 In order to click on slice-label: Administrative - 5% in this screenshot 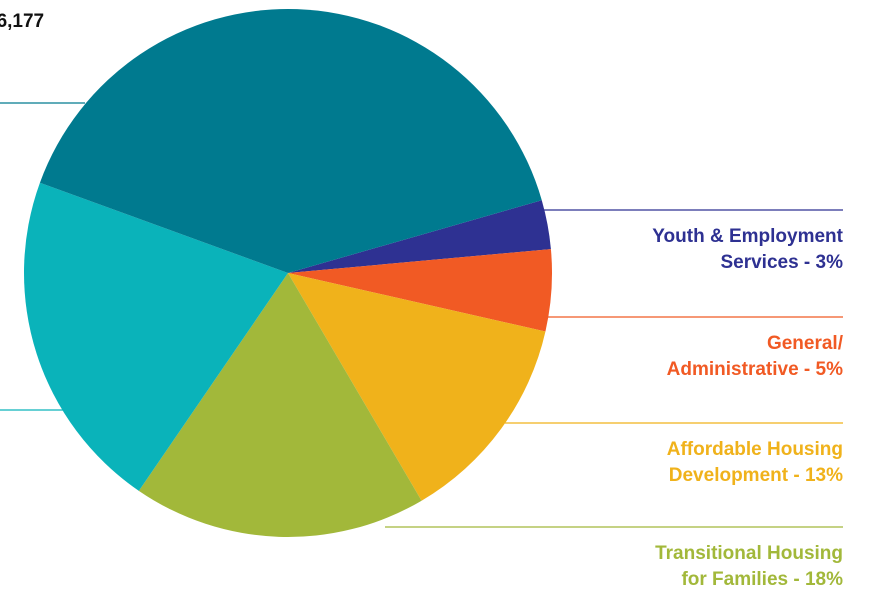, I will do `click(755, 369)`.